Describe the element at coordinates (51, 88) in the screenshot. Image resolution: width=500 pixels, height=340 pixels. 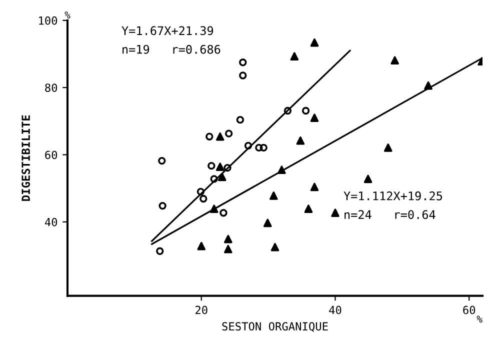
I see `y-tick-label: 80` at that location.